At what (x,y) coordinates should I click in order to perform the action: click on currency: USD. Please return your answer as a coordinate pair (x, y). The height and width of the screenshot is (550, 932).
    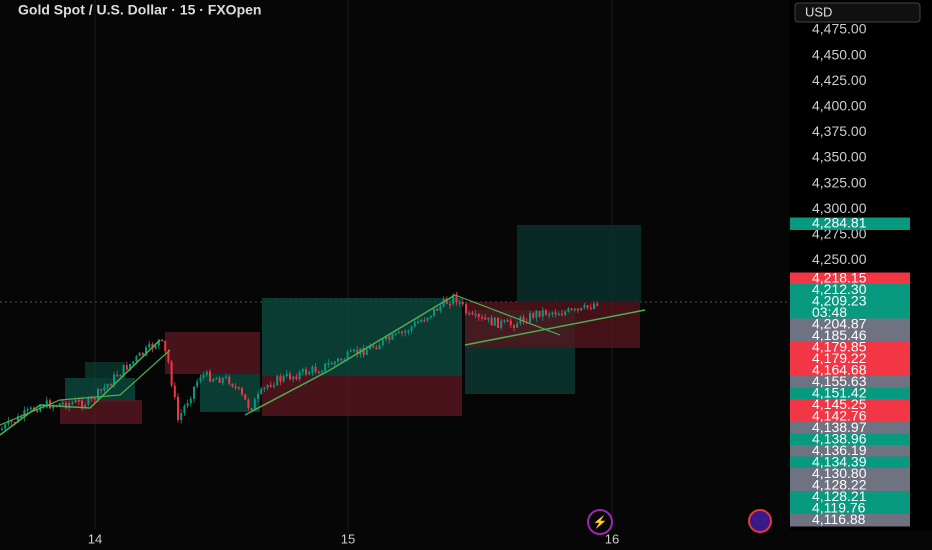
    Looking at the image, I should click on (818, 11).